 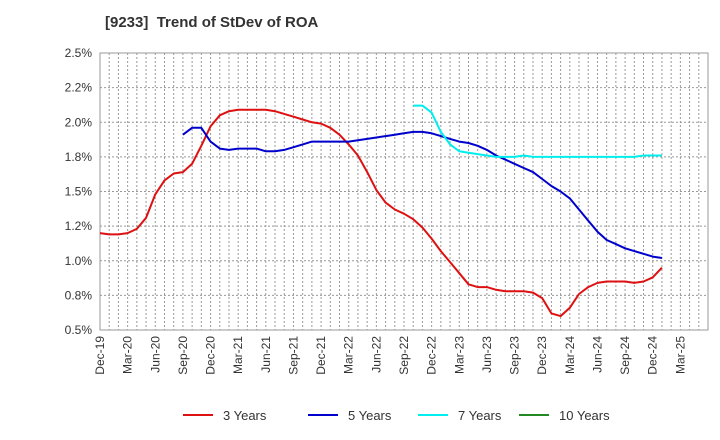 I want to click on x-tick-label: Dec-24, so click(x=653, y=355).